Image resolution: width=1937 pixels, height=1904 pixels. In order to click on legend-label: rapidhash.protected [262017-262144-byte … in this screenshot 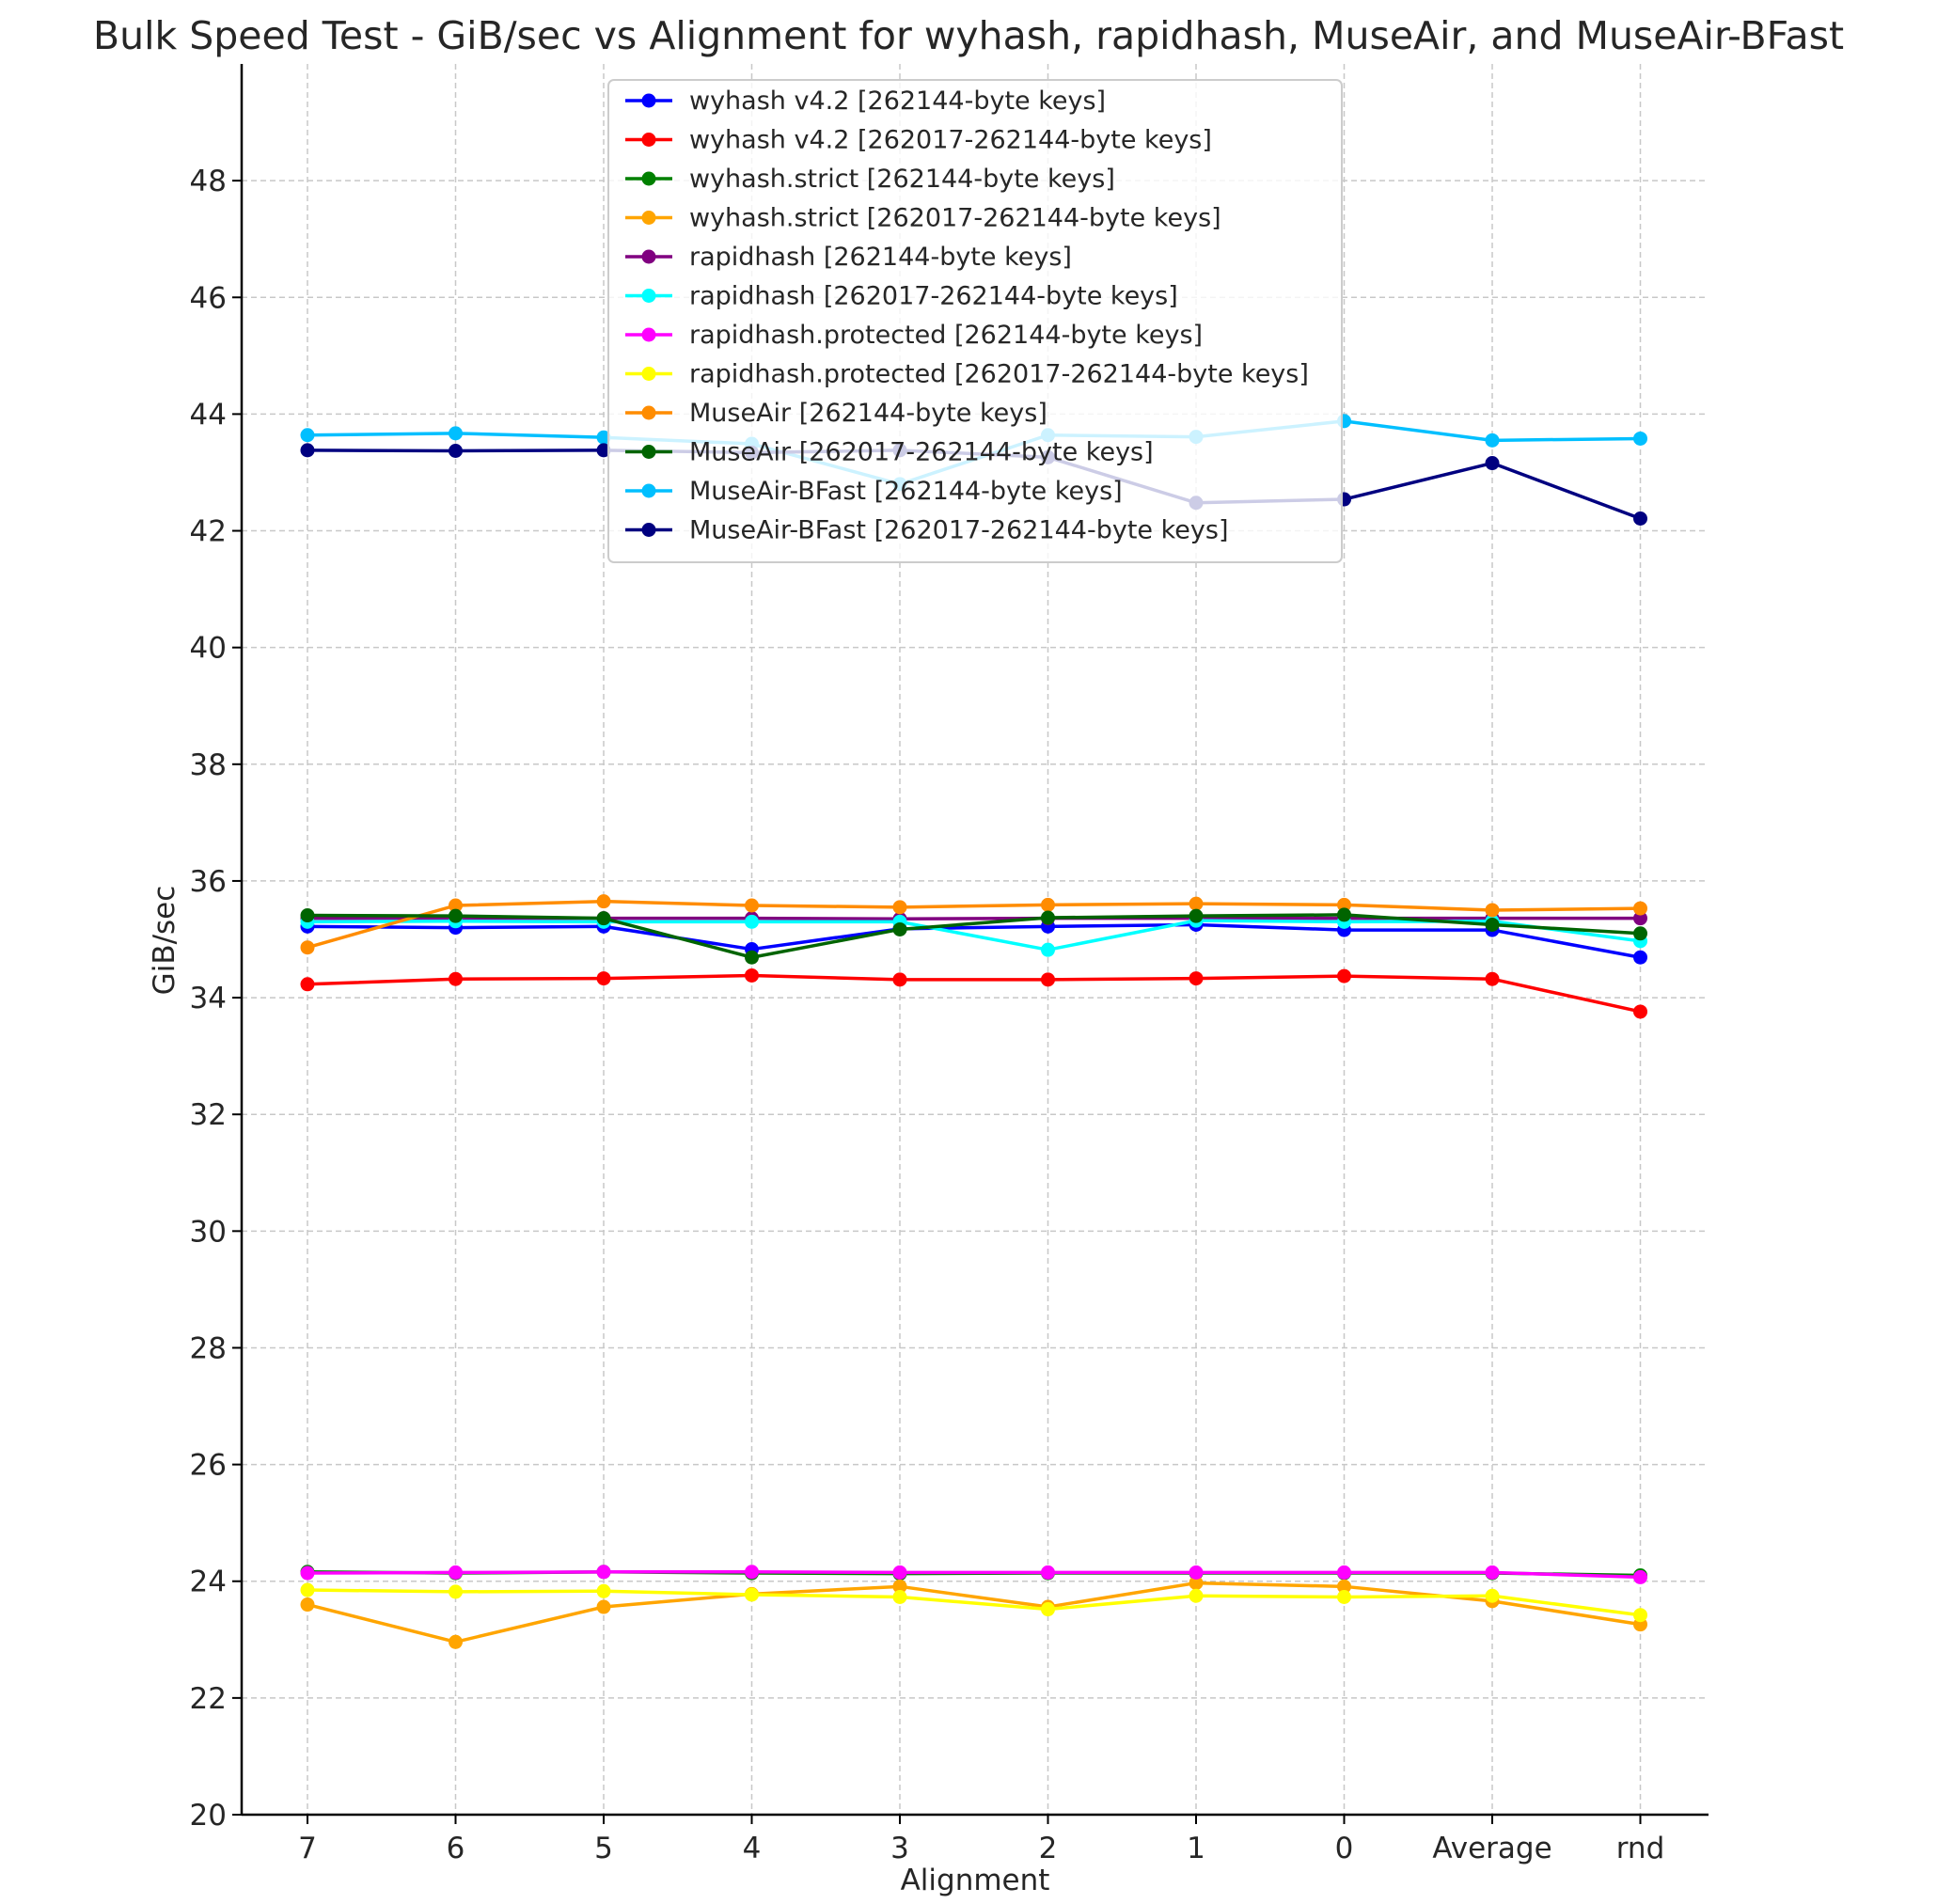, I will do `click(999, 374)`.